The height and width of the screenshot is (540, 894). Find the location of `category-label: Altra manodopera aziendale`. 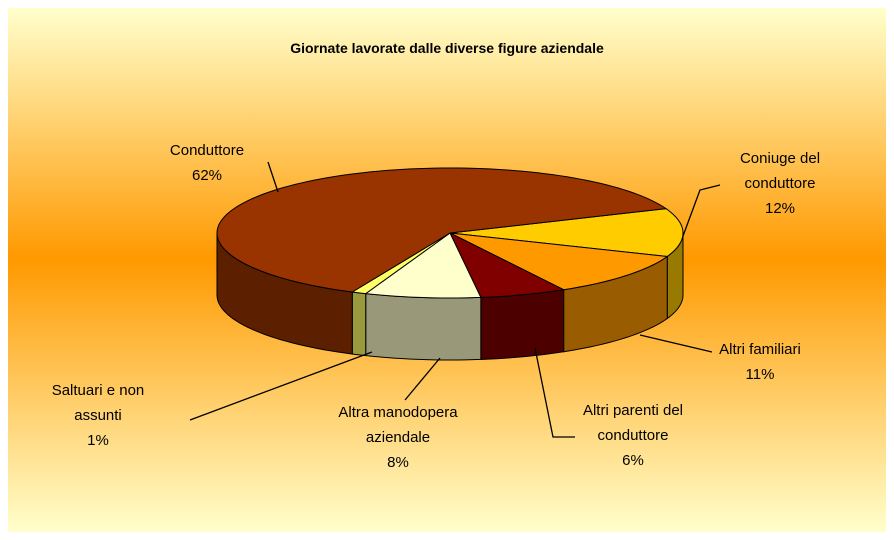

category-label: Altra manodopera aziendale is located at coordinates (398, 425).